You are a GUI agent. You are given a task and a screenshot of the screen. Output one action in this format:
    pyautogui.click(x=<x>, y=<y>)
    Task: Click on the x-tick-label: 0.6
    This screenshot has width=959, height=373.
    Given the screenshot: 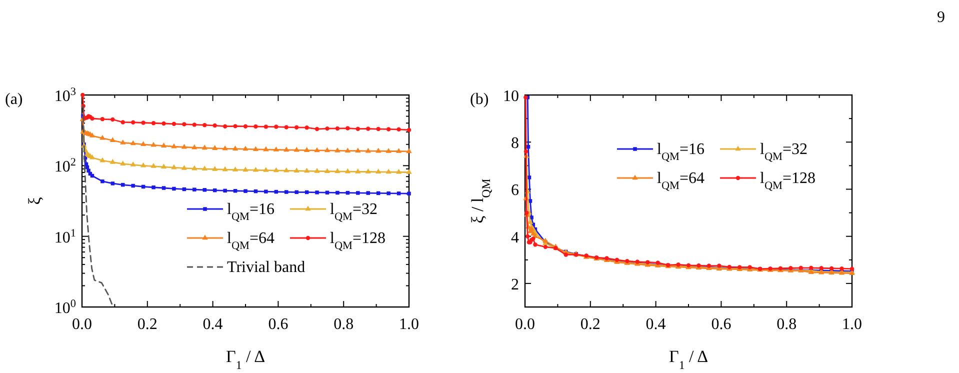 What is the action you would take?
    pyautogui.click(x=278, y=324)
    